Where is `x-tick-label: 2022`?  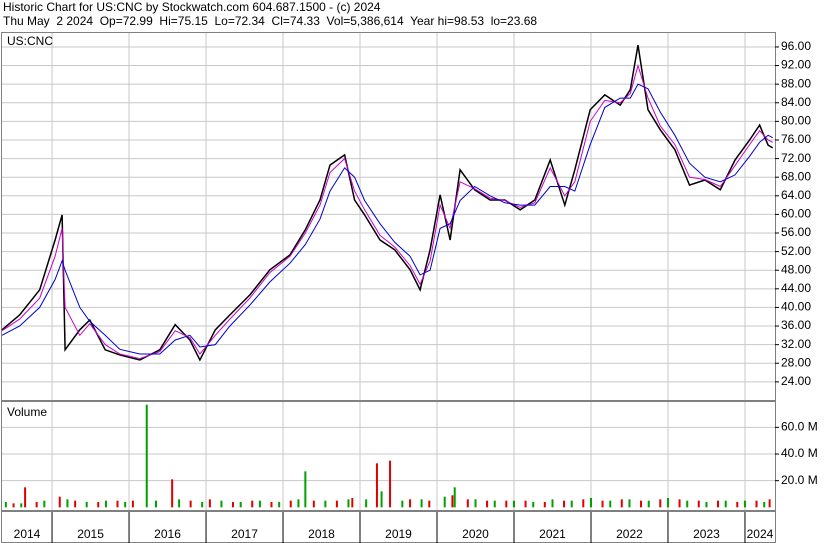 x-tick-label: 2022 is located at coordinates (629, 534).